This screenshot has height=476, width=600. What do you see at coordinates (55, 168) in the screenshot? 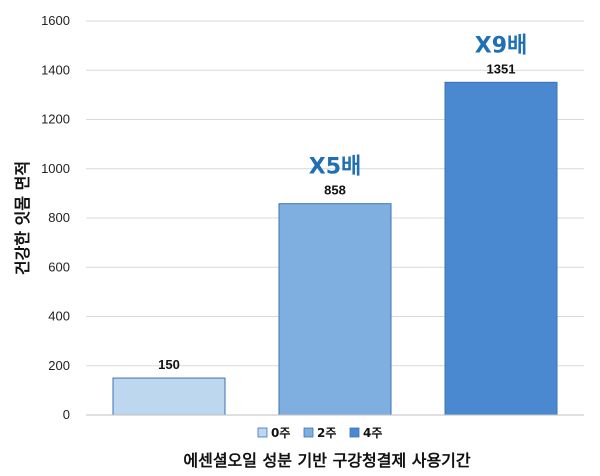
I see `y-tick-label: 1000` at bounding box center [55, 168].